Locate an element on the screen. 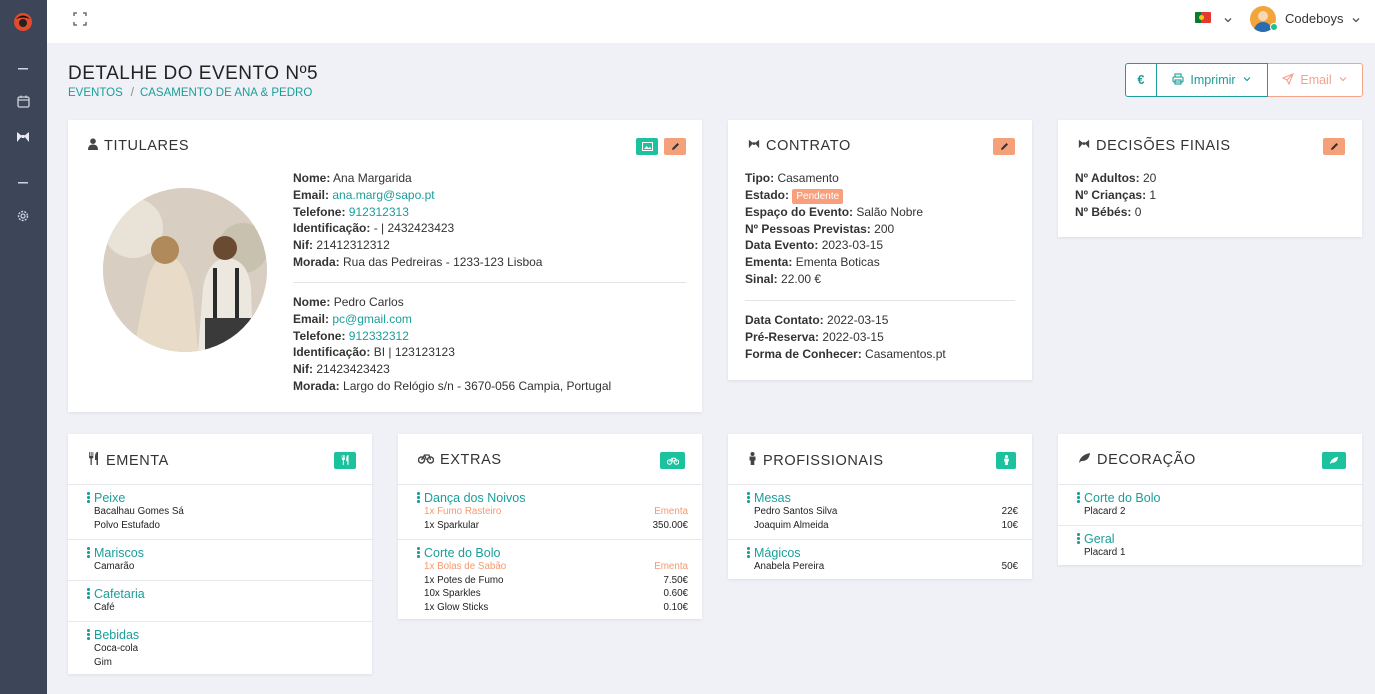 The height and width of the screenshot is (694, 1375). titular-1-email: ana.marg@sapo.pt is located at coordinates (383, 194).